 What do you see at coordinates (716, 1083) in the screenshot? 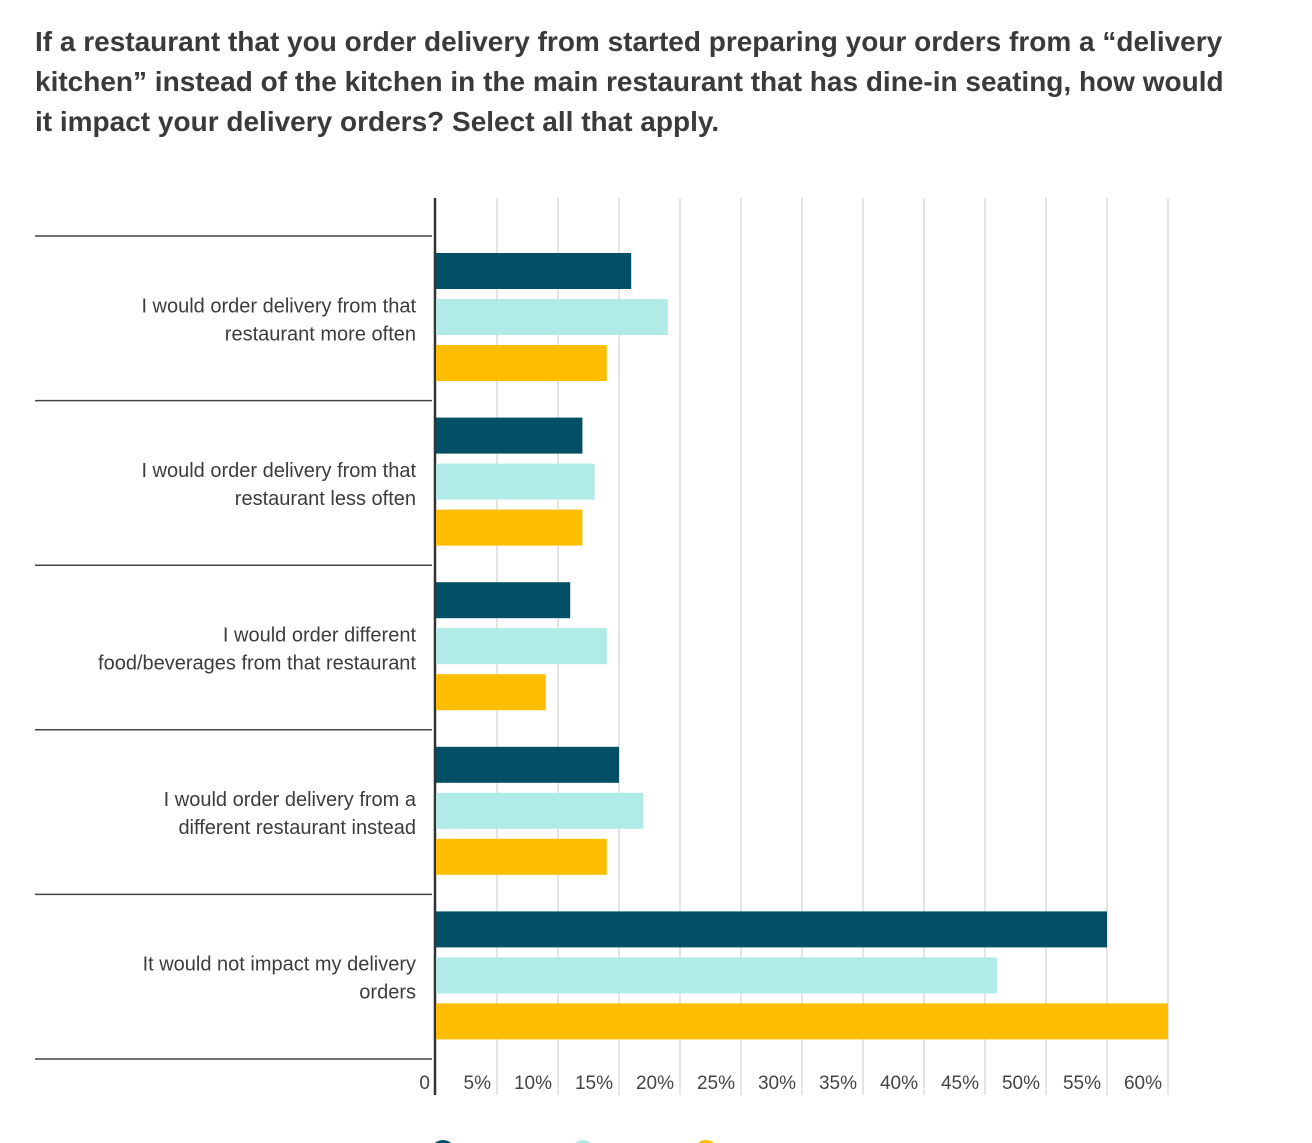
I see `x-tick-label: 25%` at bounding box center [716, 1083].